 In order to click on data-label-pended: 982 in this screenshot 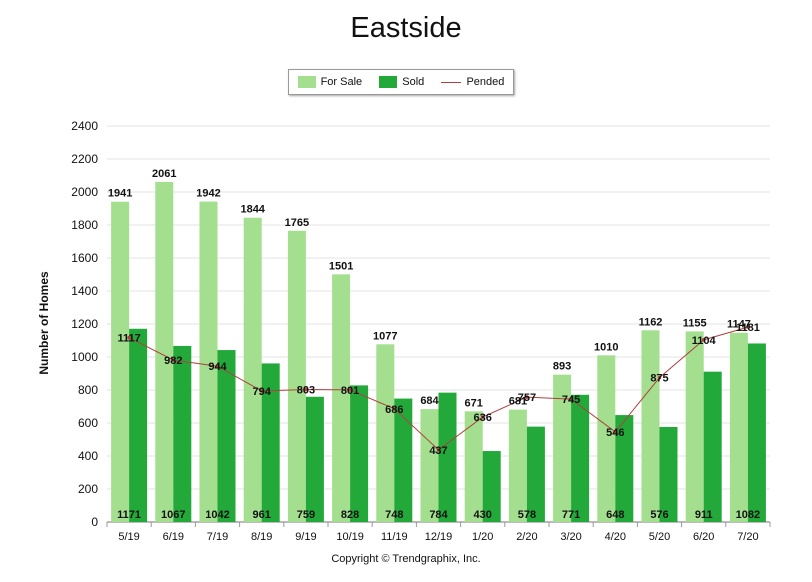, I will do `click(173, 361)`.